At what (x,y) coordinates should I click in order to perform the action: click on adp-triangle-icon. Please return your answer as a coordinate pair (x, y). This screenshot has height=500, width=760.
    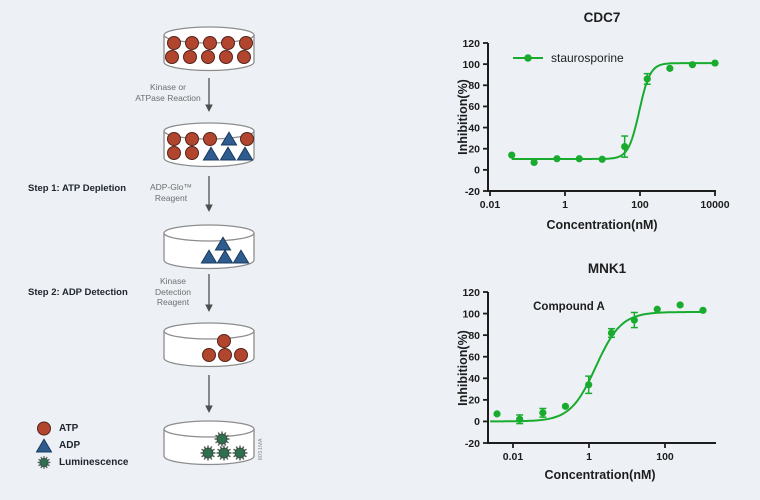
    Looking at the image, I should click on (44, 445).